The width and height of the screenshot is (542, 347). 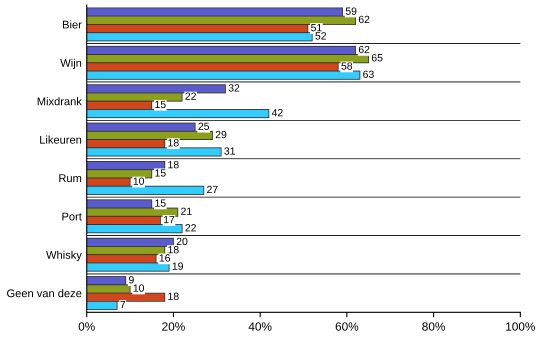 What do you see at coordinates (433, 326) in the screenshot?
I see `x-tick-label: 80%` at bounding box center [433, 326].